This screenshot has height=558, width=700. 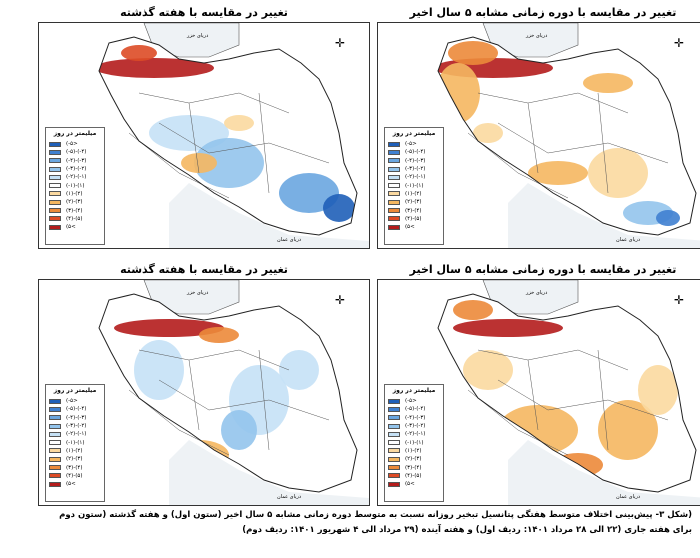 I want to click on north-arrow-icon: ✛, so click(x=679, y=300).